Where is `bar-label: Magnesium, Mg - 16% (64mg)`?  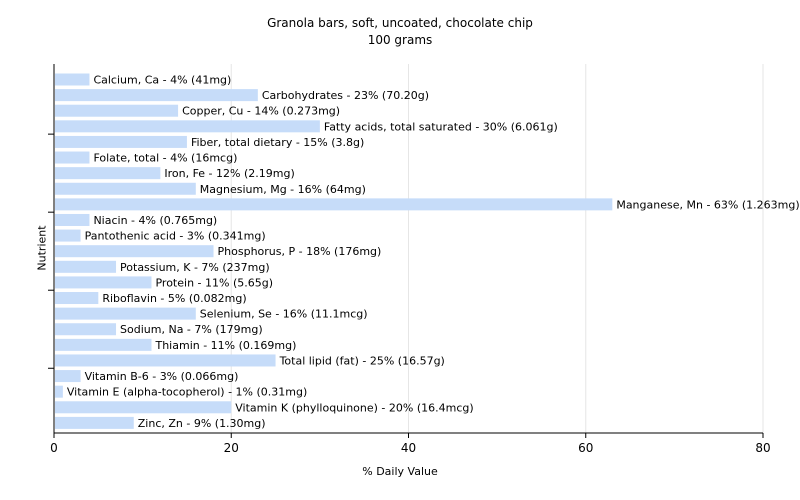
bar-label: Magnesium, Mg - 16% (64mg) is located at coordinates (283, 189).